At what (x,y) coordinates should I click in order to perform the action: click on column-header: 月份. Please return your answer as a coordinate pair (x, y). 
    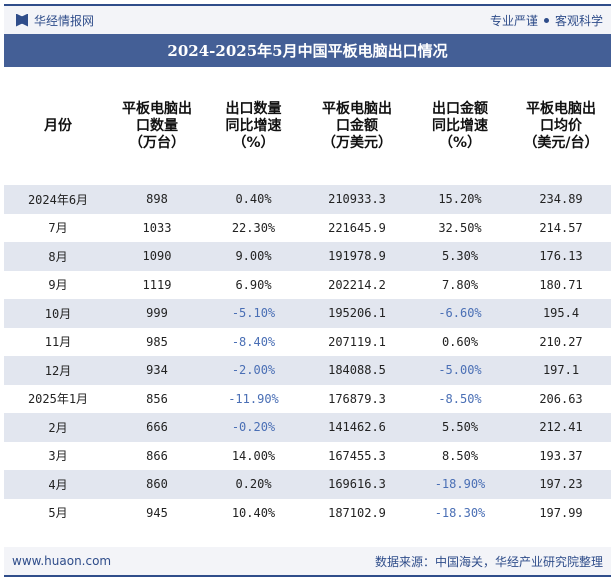
    Looking at the image, I should click on (58, 126).